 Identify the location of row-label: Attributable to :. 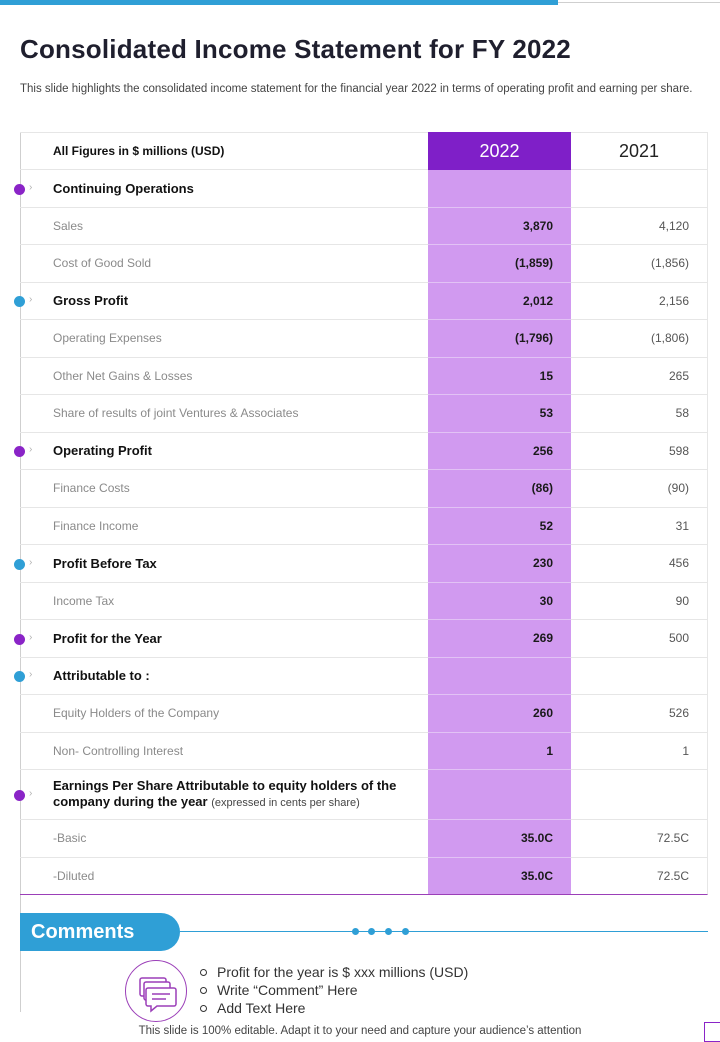
(224, 676).